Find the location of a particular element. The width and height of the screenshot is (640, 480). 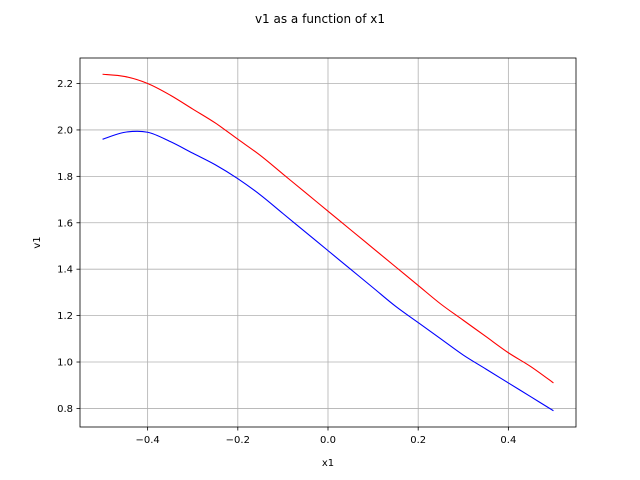

x-tick-label: −0.4 is located at coordinates (147, 440).